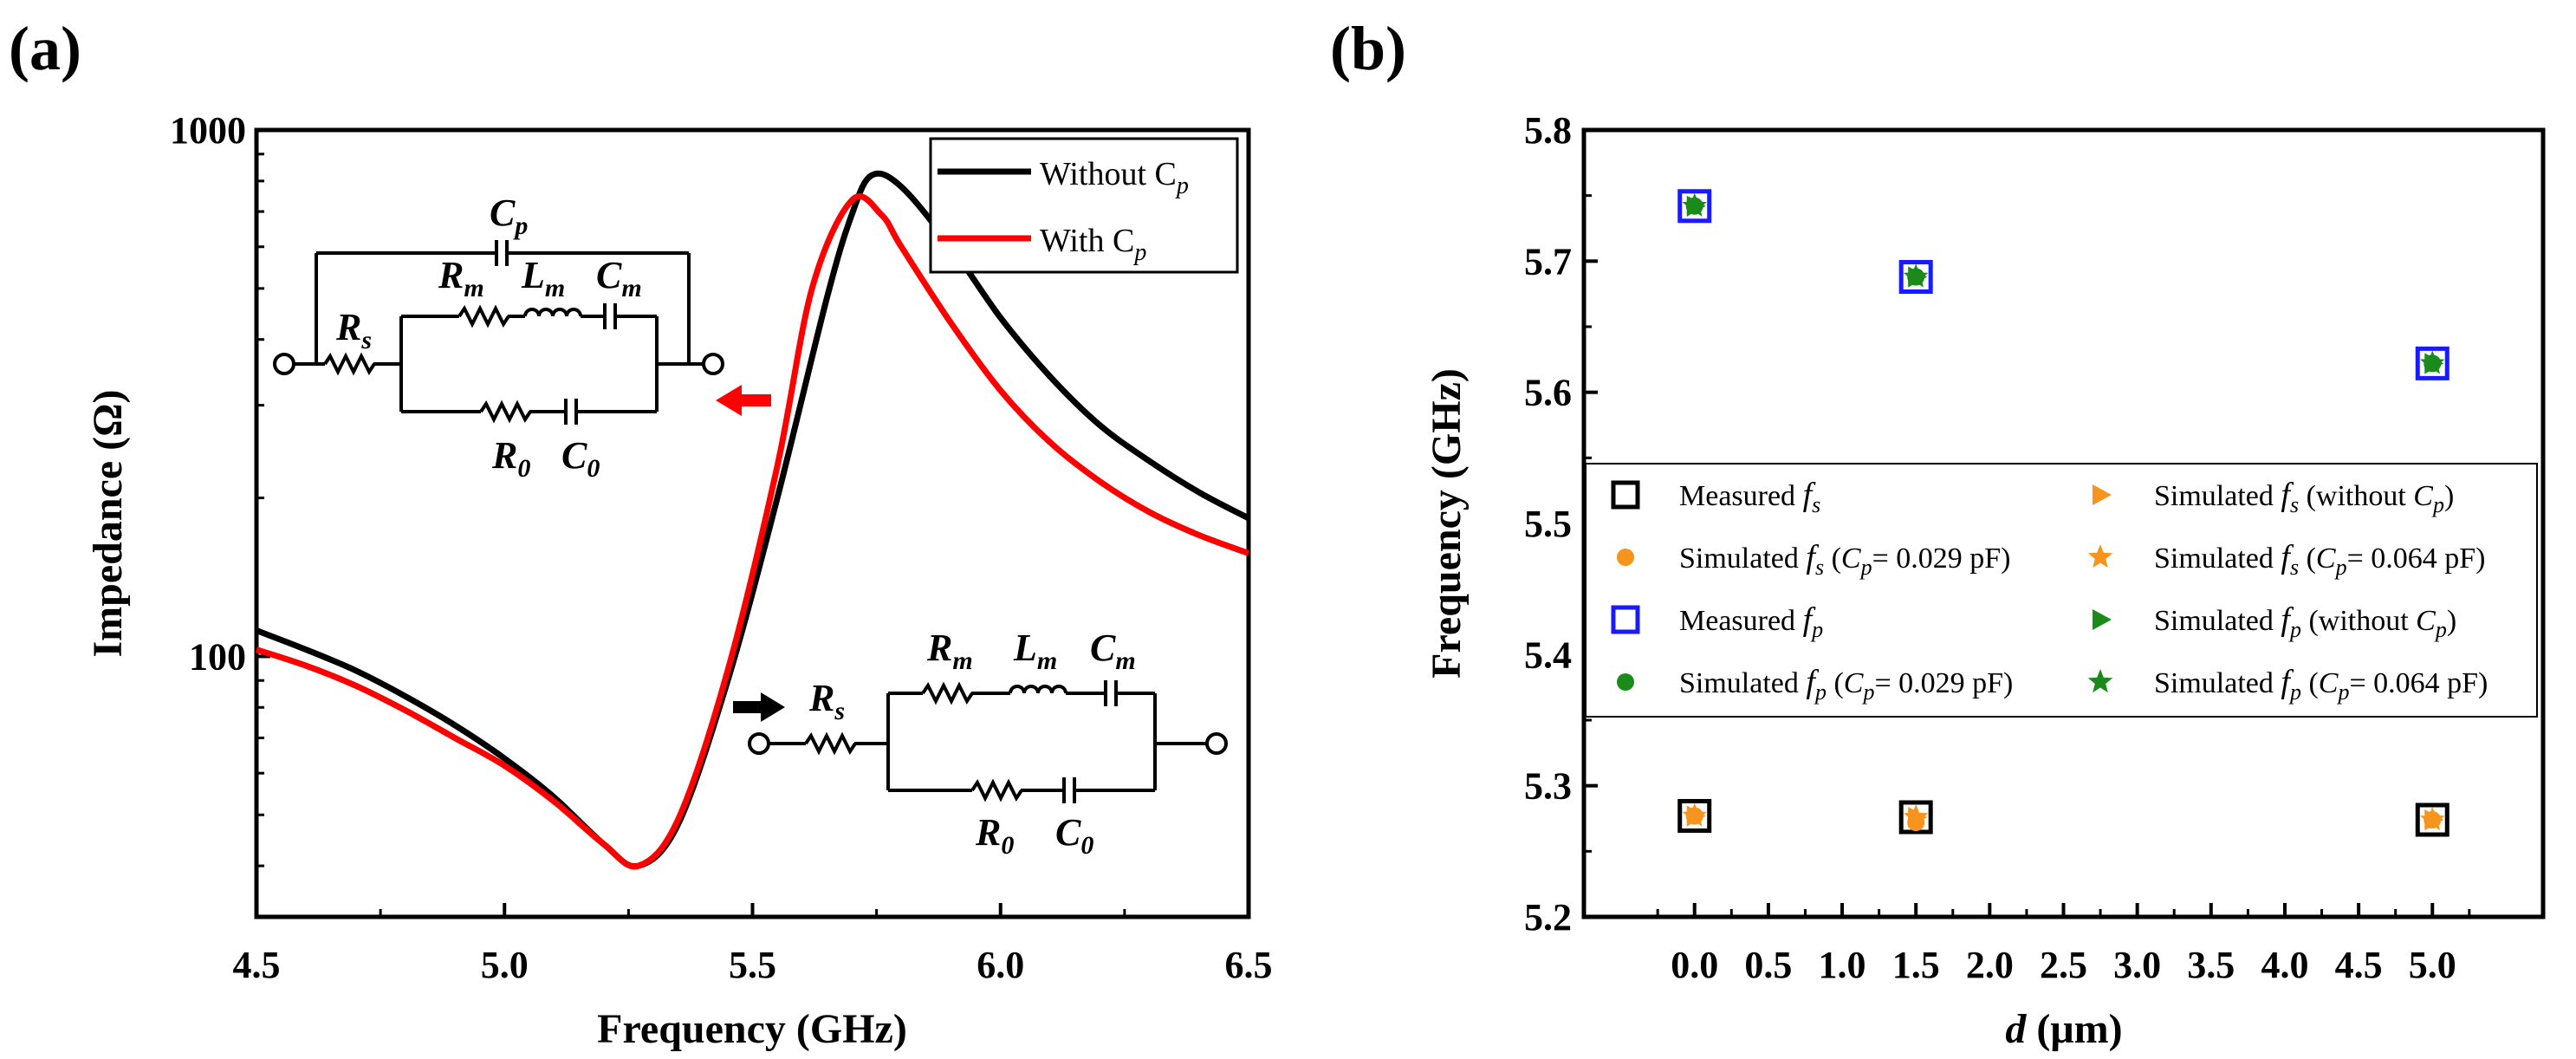 The height and width of the screenshot is (1059, 2576). What do you see at coordinates (948, 693) in the screenshot?
I see `resistor-rm2-icon` at bounding box center [948, 693].